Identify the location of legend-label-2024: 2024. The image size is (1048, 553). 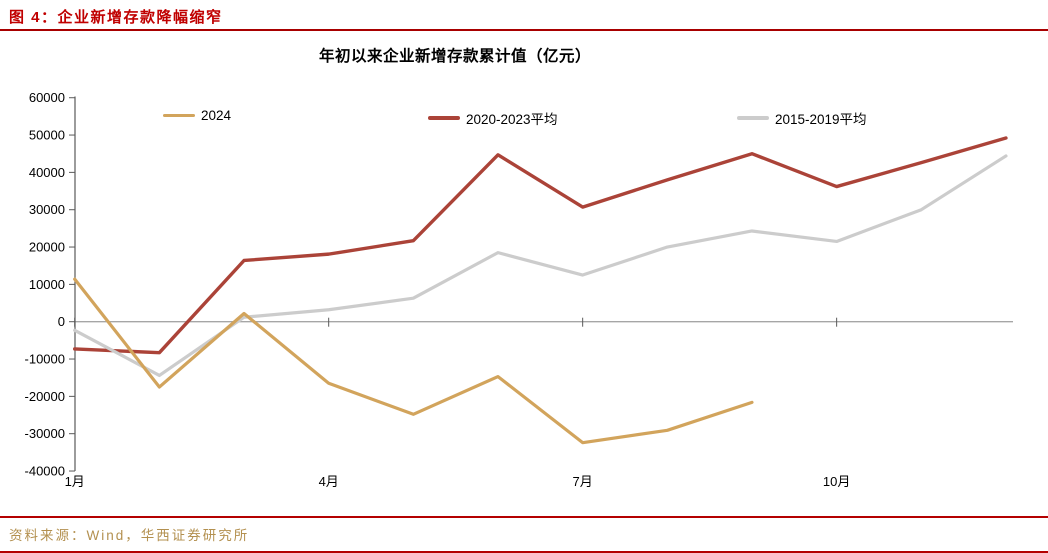
(216, 115).